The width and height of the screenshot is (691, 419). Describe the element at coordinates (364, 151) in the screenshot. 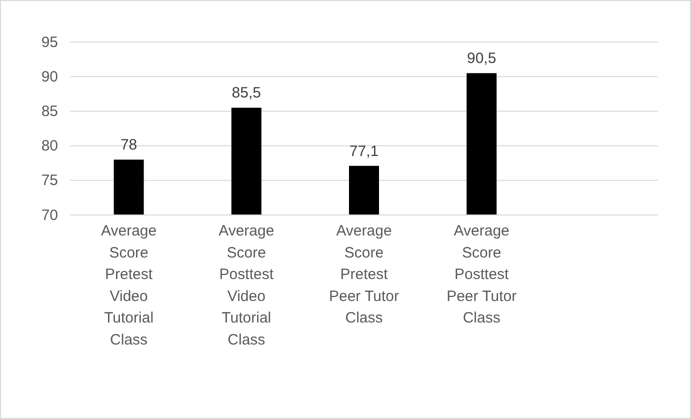

I see `data-label: 77,1` at that location.